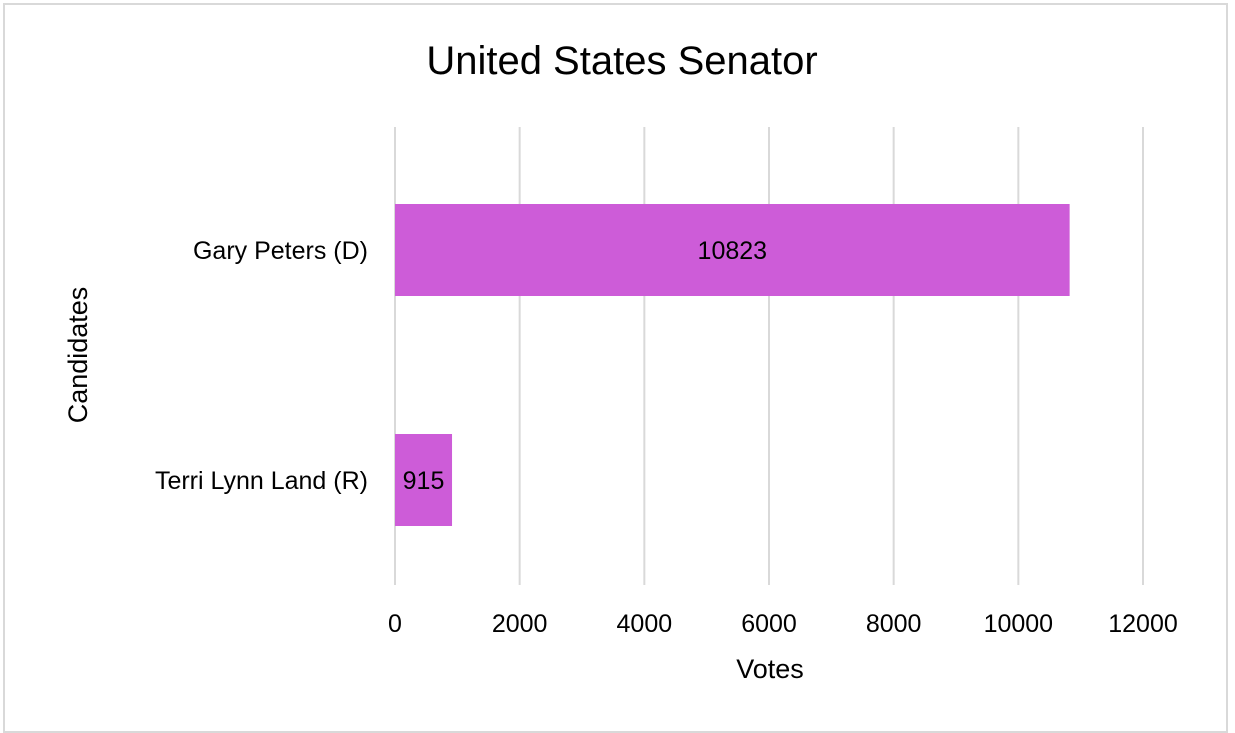 This screenshot has width=1235, height=733. Describe the element at coordinates (894, 624) in the screenshot. I see `x-tick-label: 8000` at that location.